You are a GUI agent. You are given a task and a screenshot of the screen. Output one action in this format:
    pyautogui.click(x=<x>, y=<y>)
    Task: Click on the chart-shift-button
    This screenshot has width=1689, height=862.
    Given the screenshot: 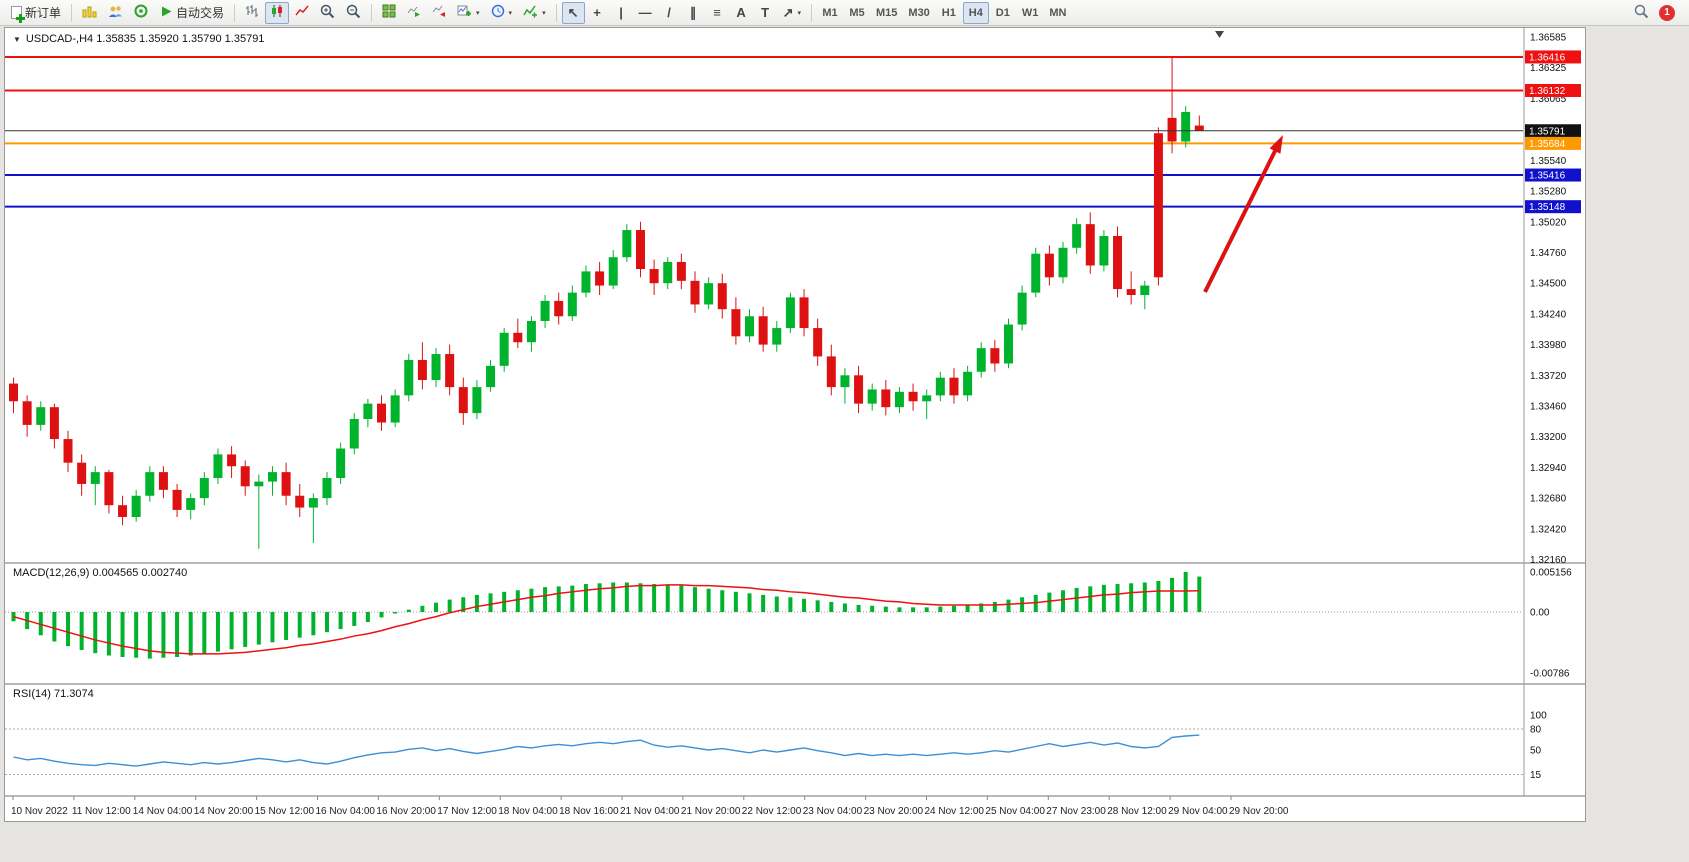 What is the action you would take?
    pyautogui.click(x=439, y=13)
    